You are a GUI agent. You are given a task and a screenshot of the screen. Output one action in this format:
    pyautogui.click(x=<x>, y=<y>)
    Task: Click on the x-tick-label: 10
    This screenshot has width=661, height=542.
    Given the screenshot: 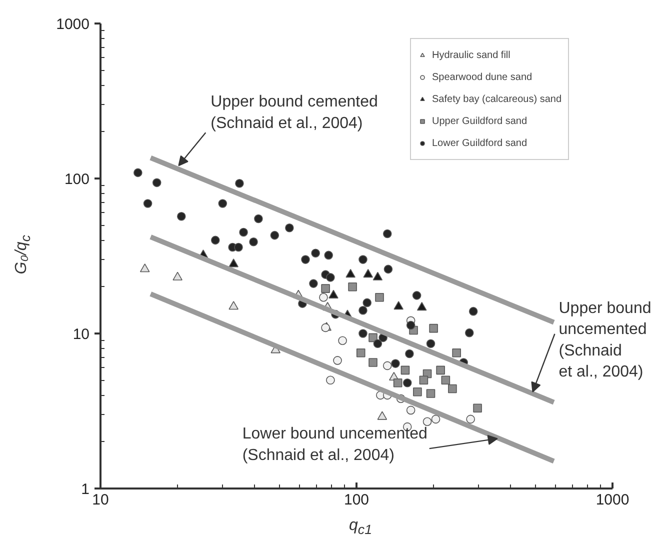 What is the action you would take?
    pyautogui.click(x=100, y=500)
    